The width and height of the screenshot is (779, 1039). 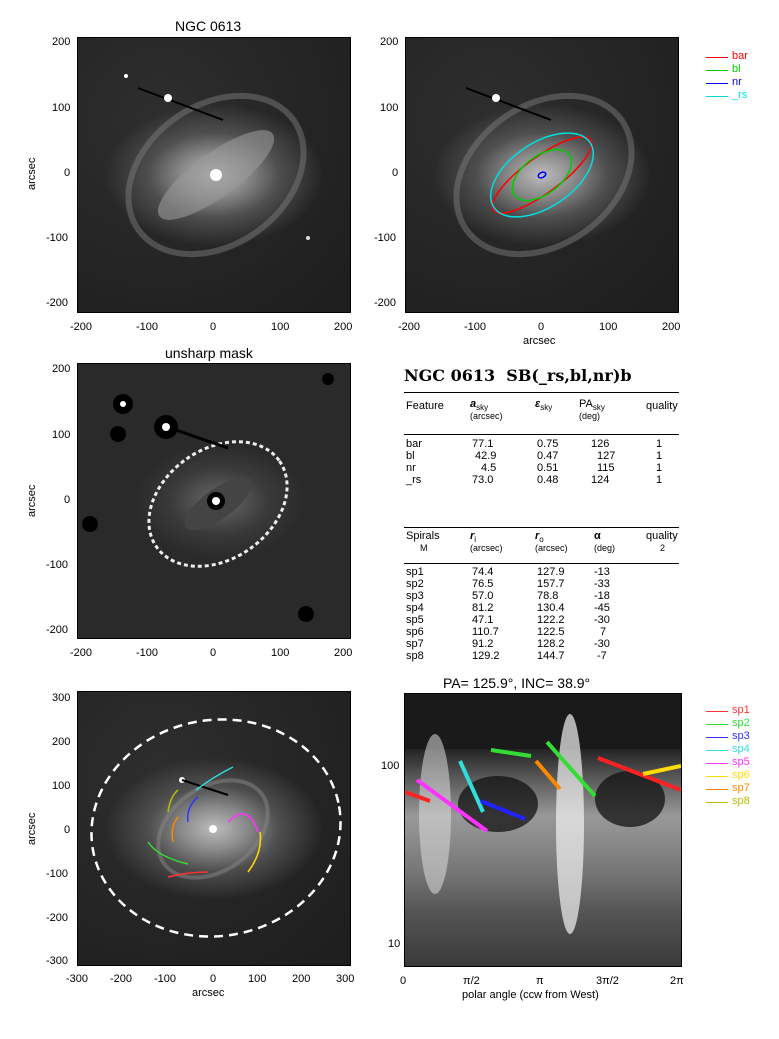 I want to click on unsharp-mask-panel, so click(x=214, y=501).